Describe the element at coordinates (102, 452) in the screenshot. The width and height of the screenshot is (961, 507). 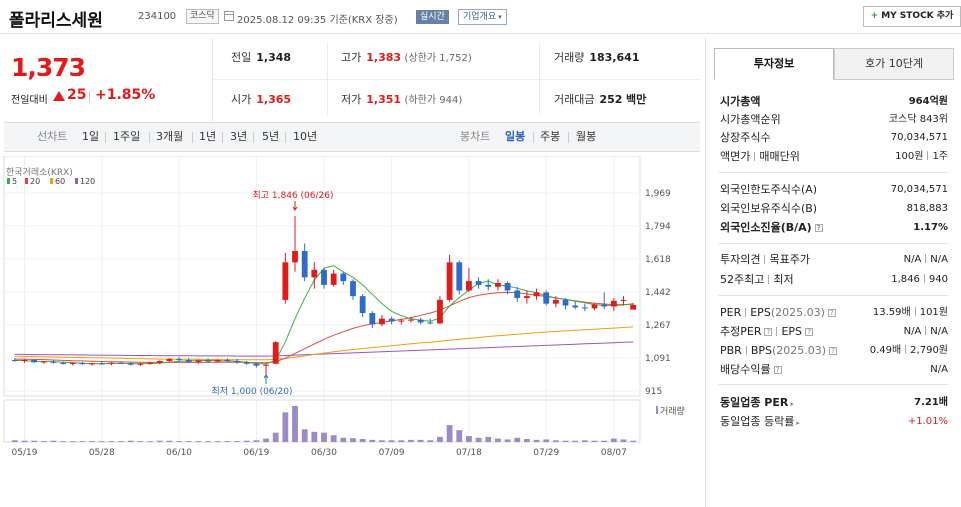
I see `x-tick-label: 05/28` at that location.